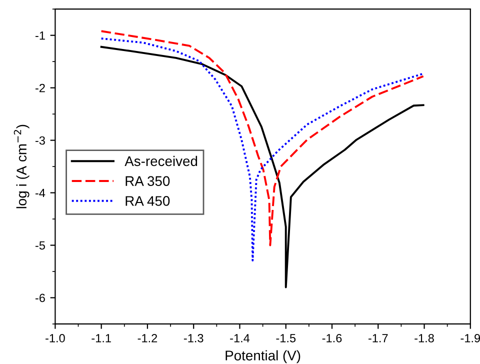  I want to click on x-tick-label: -1.8, so click(424, 338).